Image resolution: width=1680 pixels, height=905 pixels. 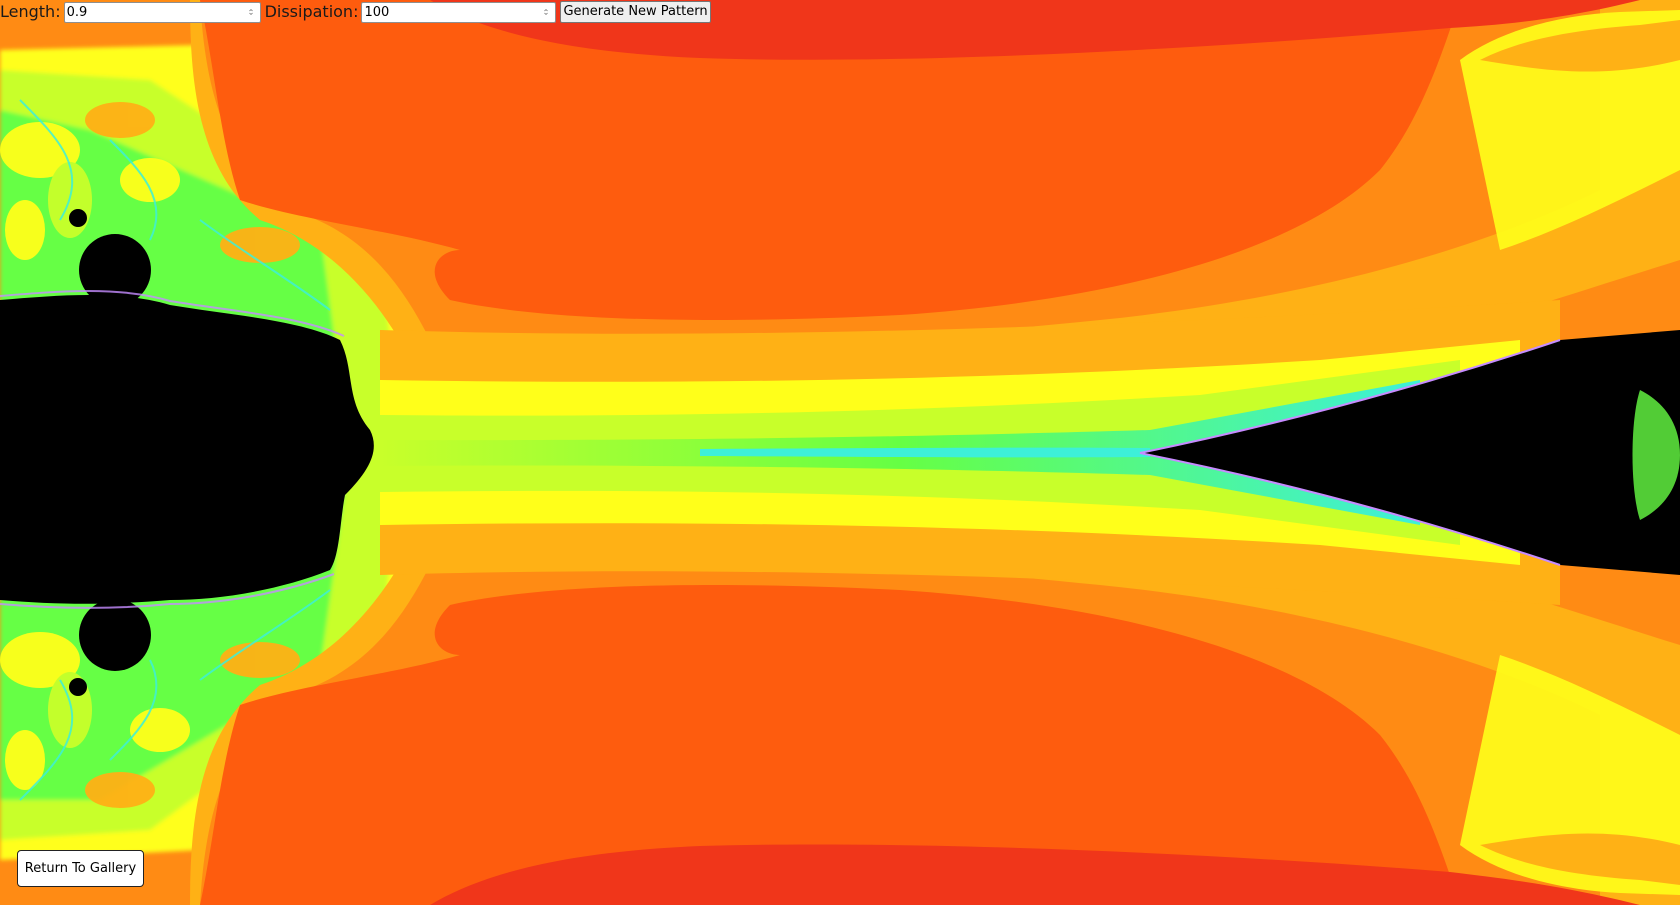 What do you see at coordinates (162, 12) in the screenshot?
I see `length-input: 0.9` at bounding box center [162, 12].